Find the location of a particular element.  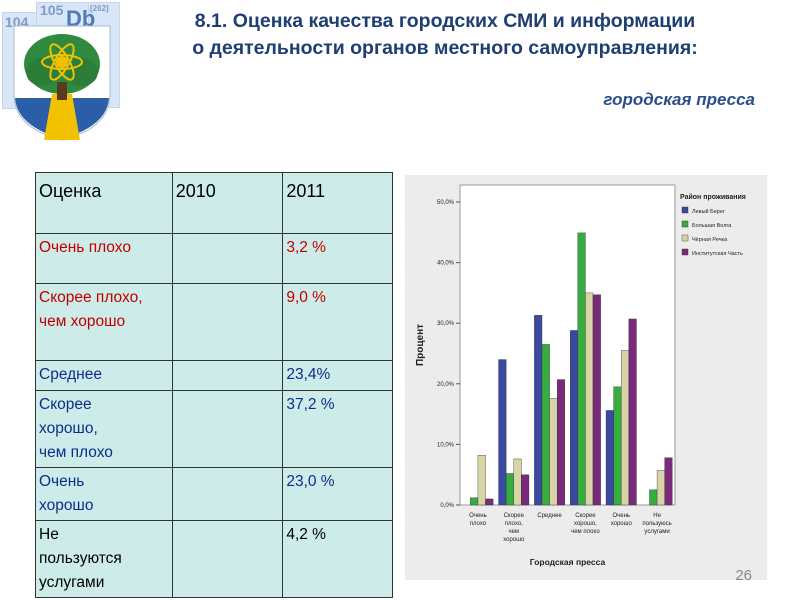

rating-label: Очень хорошо is located at coordinates (104, 494).